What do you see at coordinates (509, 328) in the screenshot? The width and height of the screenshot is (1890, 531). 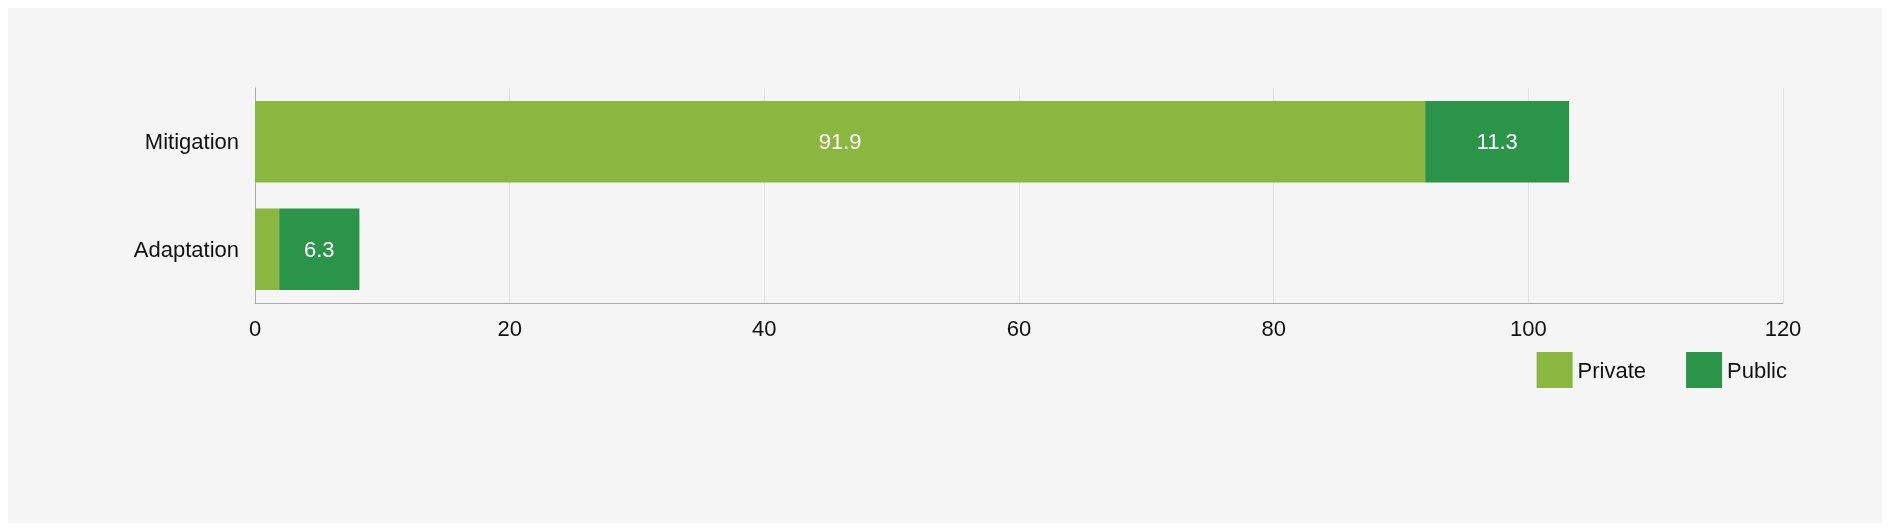 I see `x-tick-label: 20` at bounding box center [509, 328].